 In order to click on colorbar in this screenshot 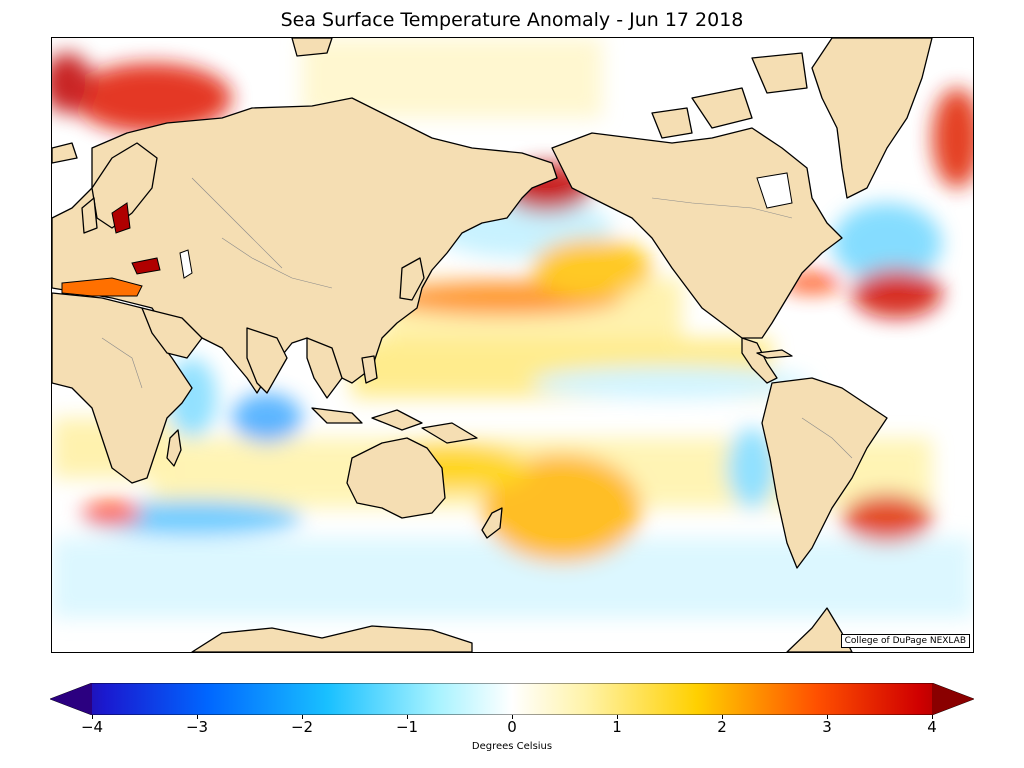, I will do `click(512, 699)`.